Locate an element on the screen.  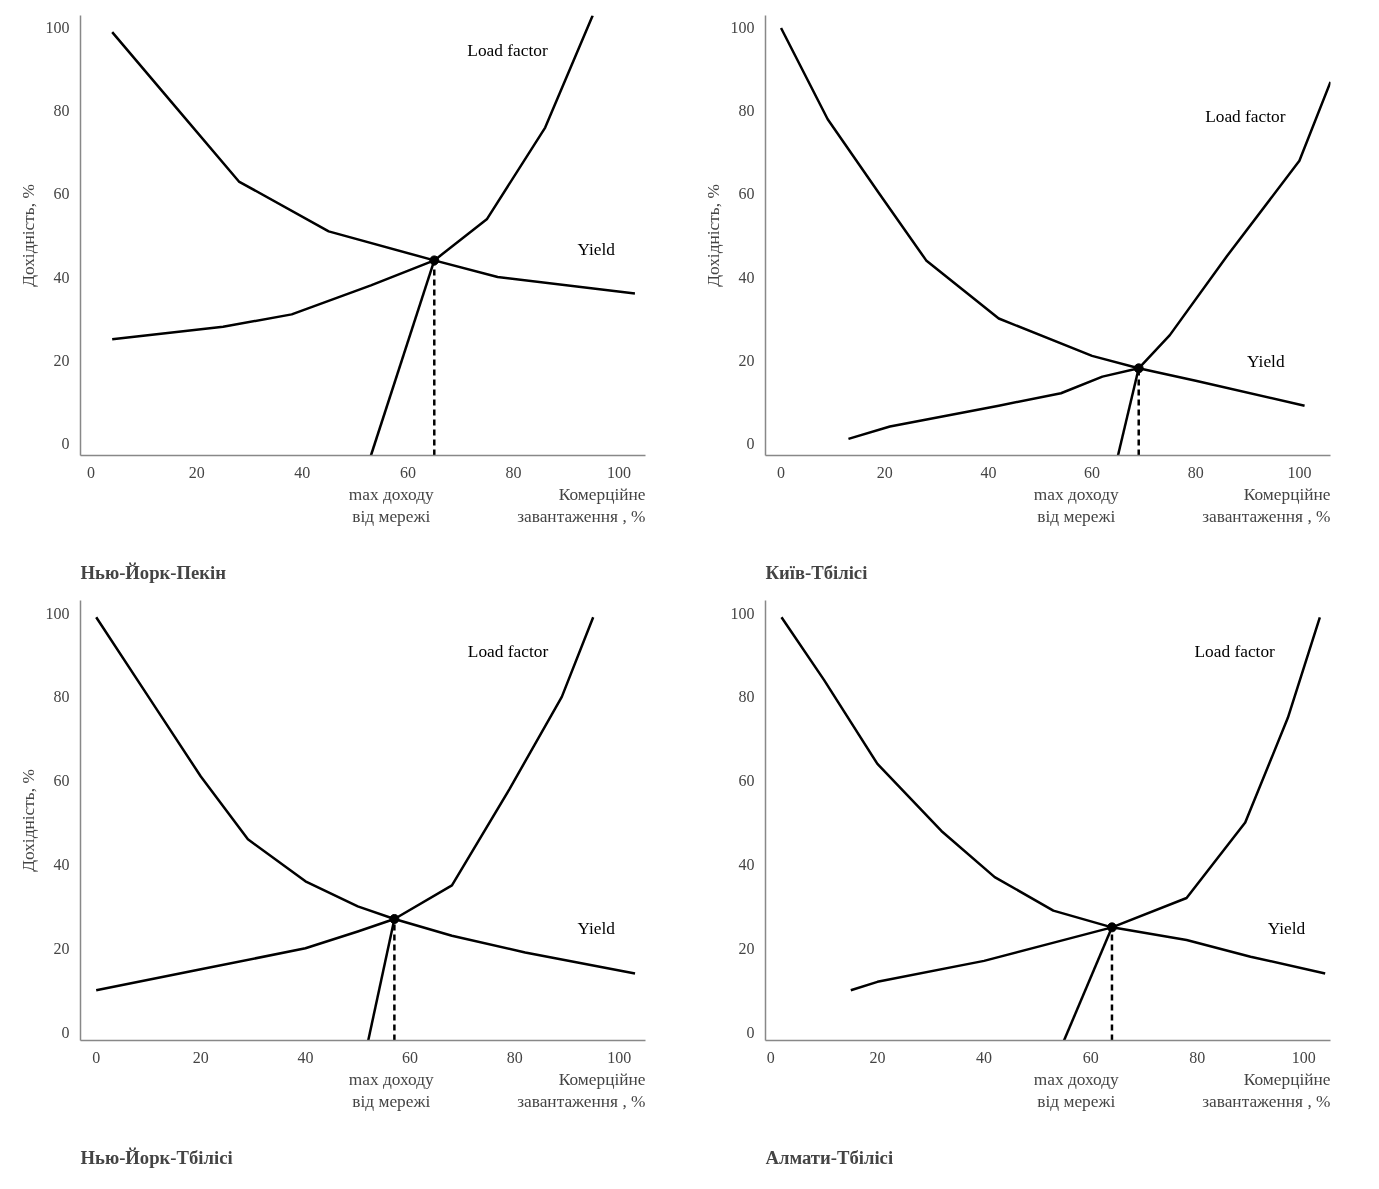
text: Алмати-Тбілісі is located at coordinates (829, 1158).